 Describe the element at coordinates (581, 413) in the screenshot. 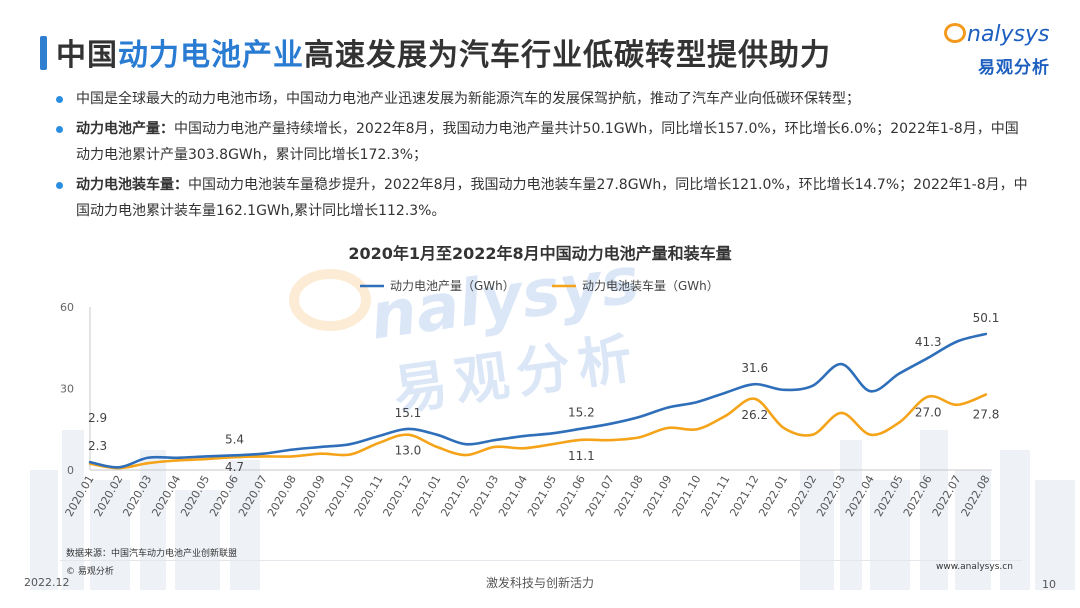

I see `production-data-label: 15.2` at that location.